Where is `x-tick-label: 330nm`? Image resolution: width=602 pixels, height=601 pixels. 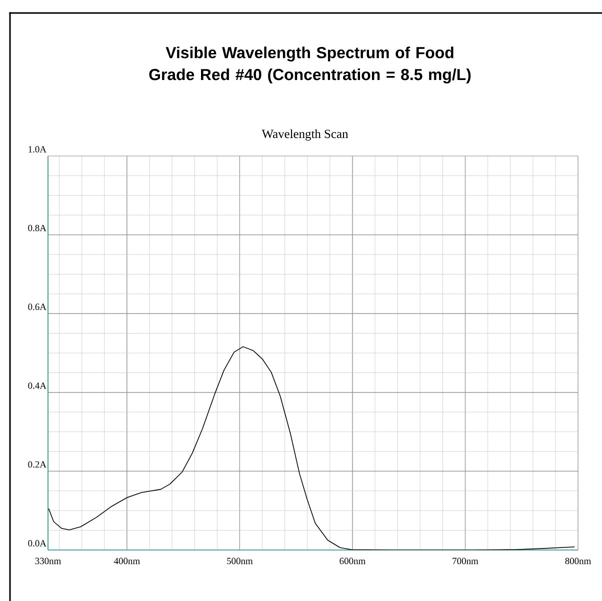
x-tick-label: 330nm is located at coordinates (48, 561).